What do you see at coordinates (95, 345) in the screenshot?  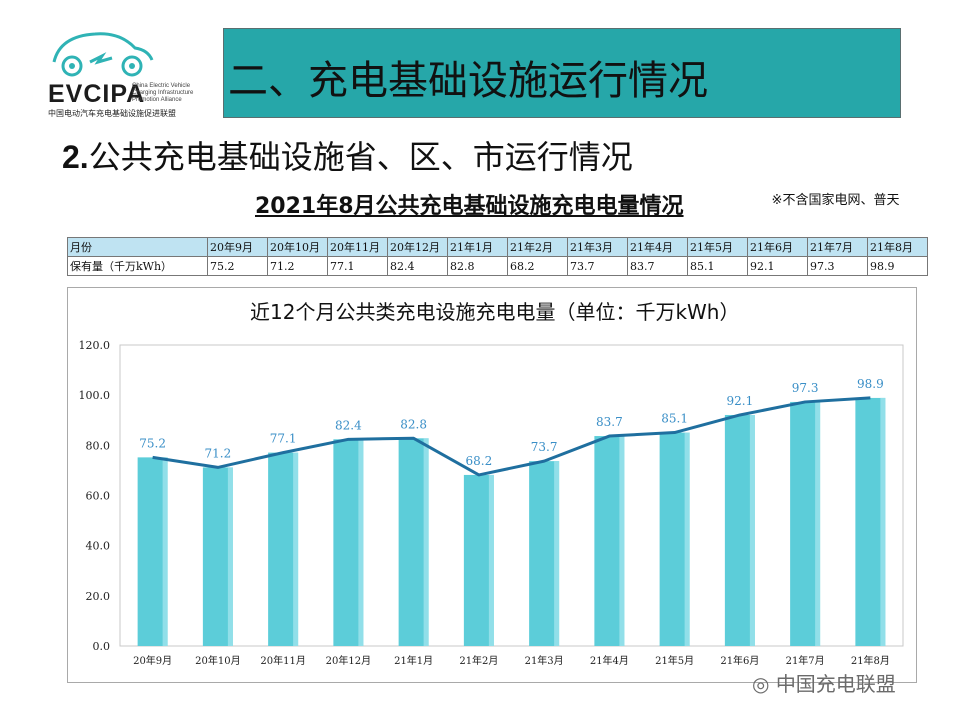 I see `y-tick-label: 120.0` at bounding box center [95, 345].